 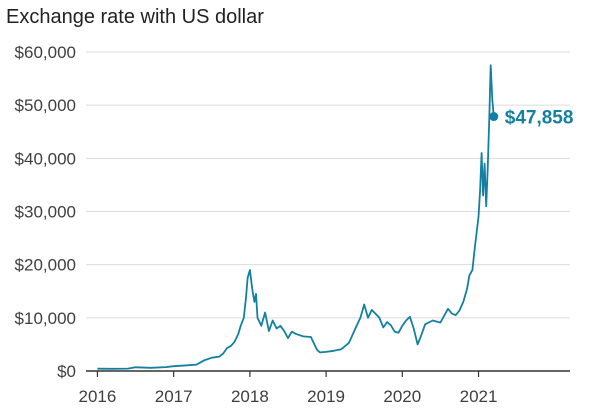 What do you see at coordinates (402, 396) in the screenshot?
I see `x-tick-label: 2020` at bounding box center [402, 396].